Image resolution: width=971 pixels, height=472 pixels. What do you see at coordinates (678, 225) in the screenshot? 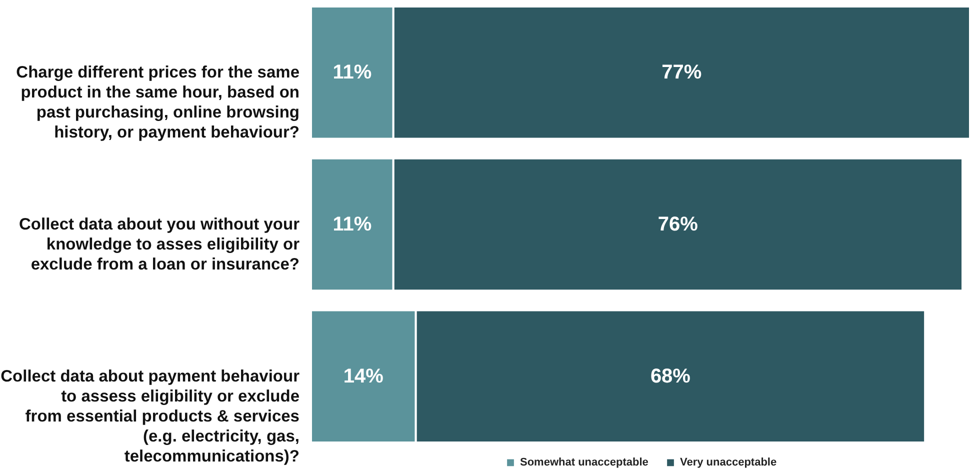
I see `data-label: 76%` at bounding box center [678, 225].